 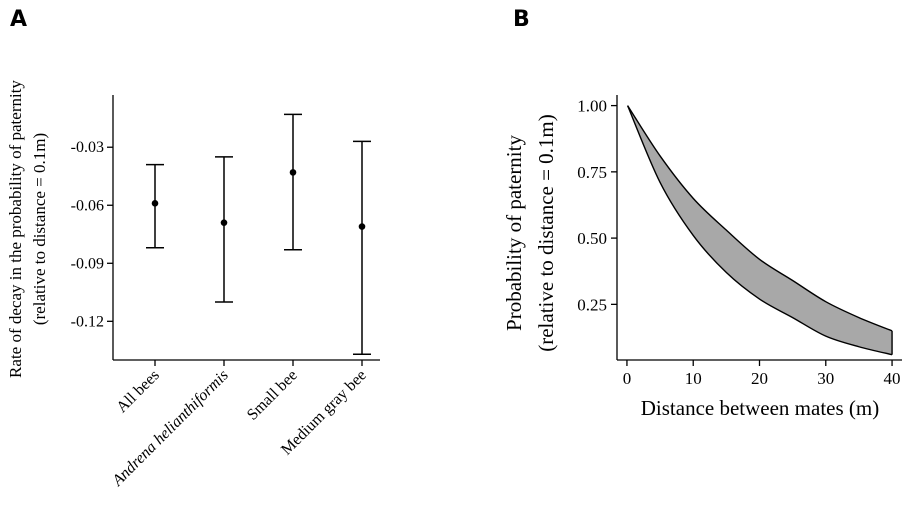 I want to click on panel-b-lower-curve, so click(x=759, y=230).